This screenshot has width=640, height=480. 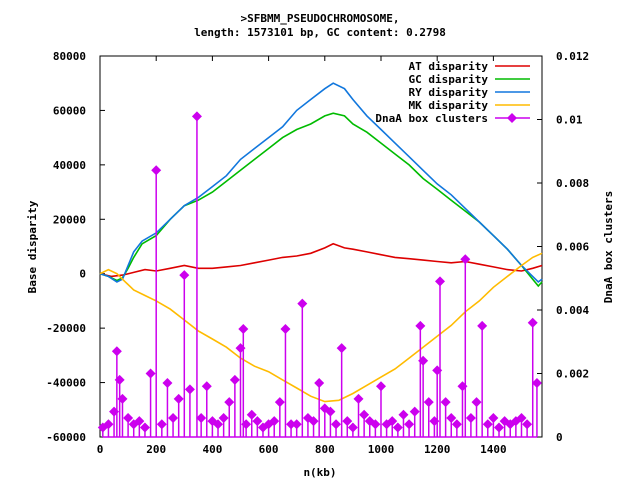 What do you see at coordinates (66, 328) in the screenshot?
I see `y-tick-label: -20000` at bounding box center [66, 328].